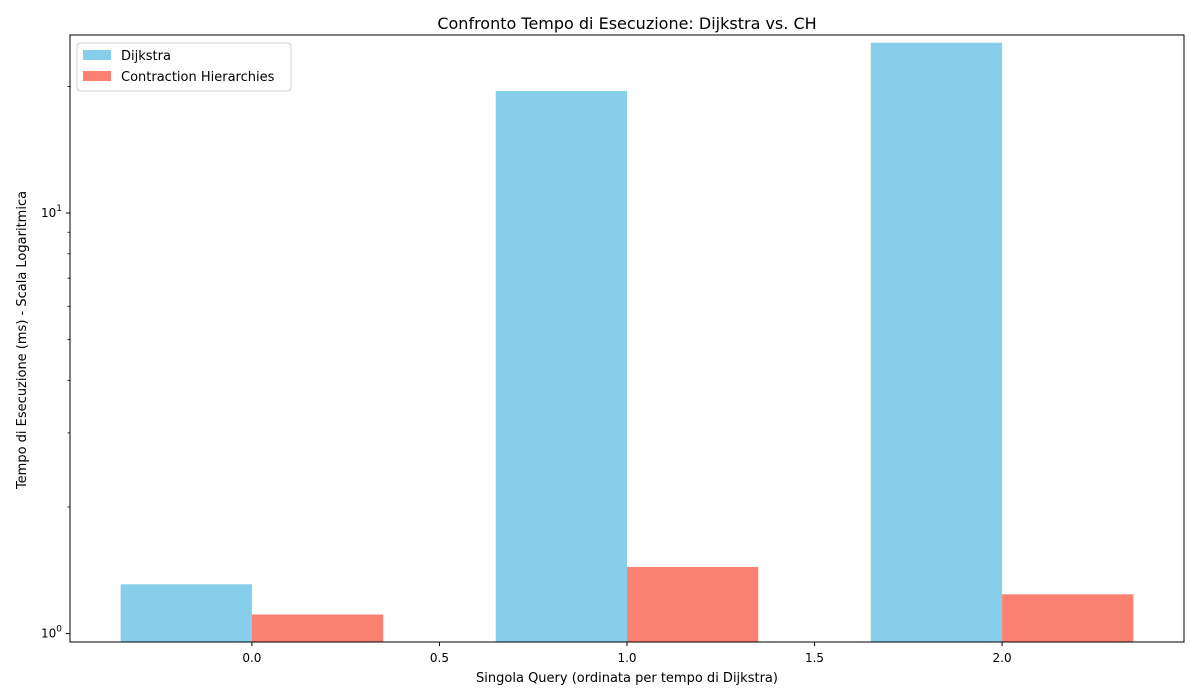  I want to click on legend-swatch-dijkstra, so click(97, 55).